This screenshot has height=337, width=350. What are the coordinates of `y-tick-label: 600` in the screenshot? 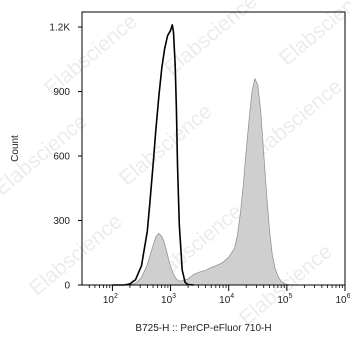 It's located at (61, 157).